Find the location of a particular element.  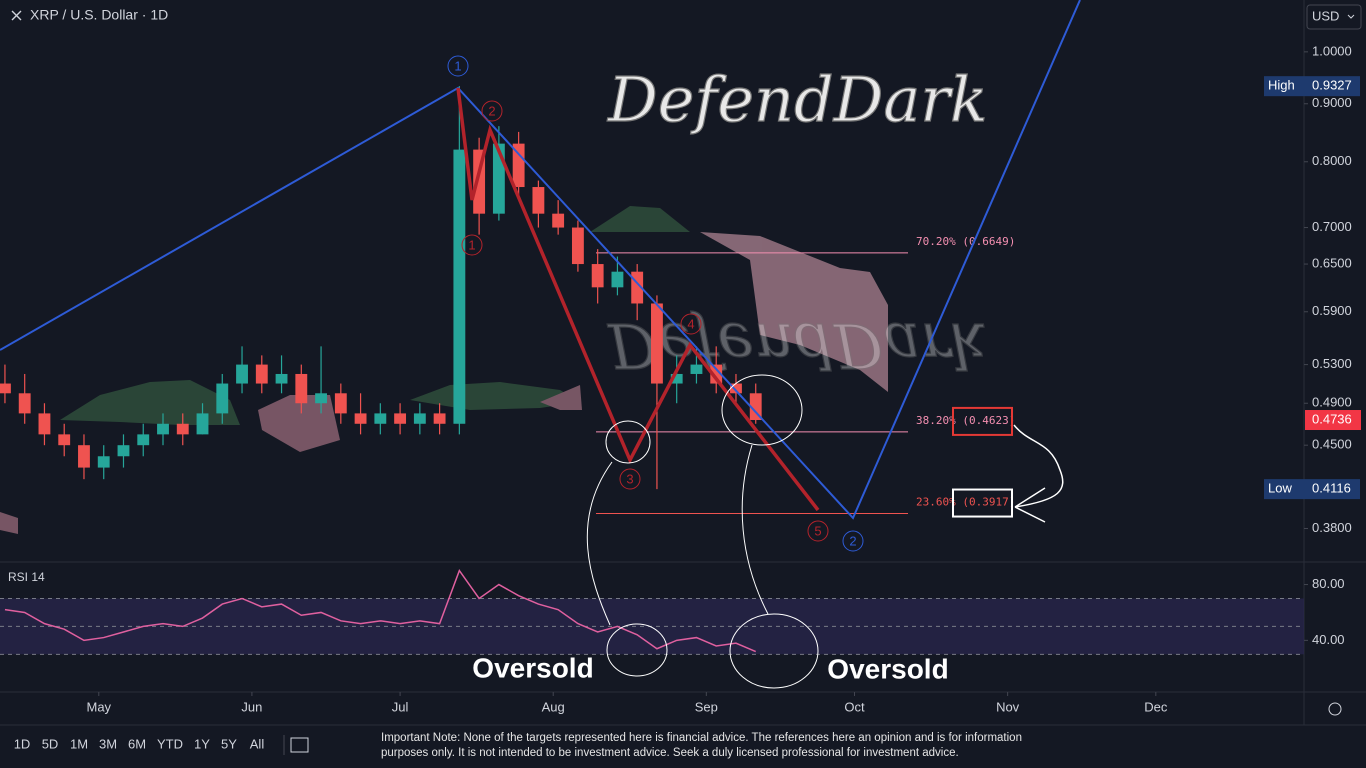

indicator-title: RSI 14 is located at coordinates (26, 577).